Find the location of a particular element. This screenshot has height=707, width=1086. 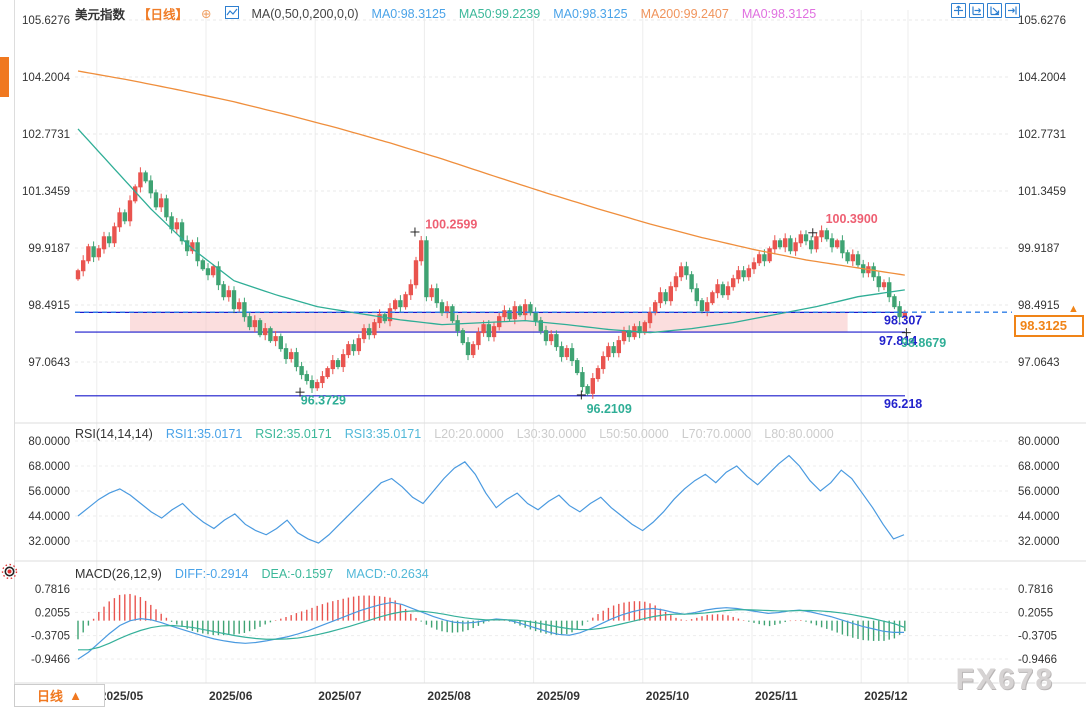

rsi-axis-label-left: 56.0000 is located at coordinates (49, 492).